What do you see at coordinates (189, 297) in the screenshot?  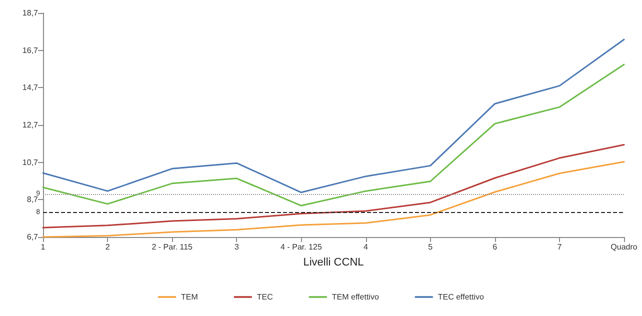 I see `legend-label: TEM` at bounding box center [189, 297].